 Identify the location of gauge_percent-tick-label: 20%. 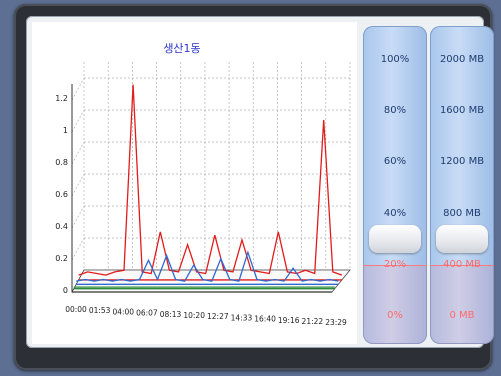
(395, 264).